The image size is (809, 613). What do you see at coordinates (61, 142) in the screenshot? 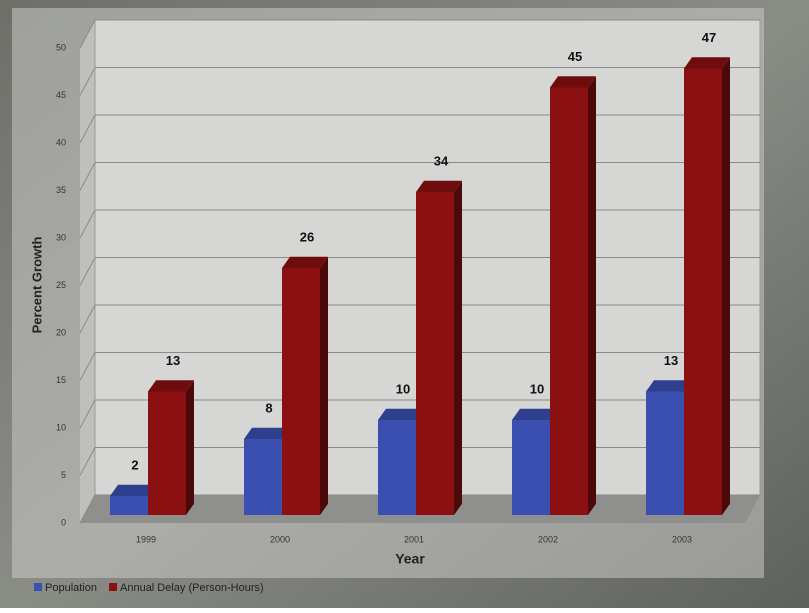
I see `y-tick-label: 40` at bounding box center [61, 142].